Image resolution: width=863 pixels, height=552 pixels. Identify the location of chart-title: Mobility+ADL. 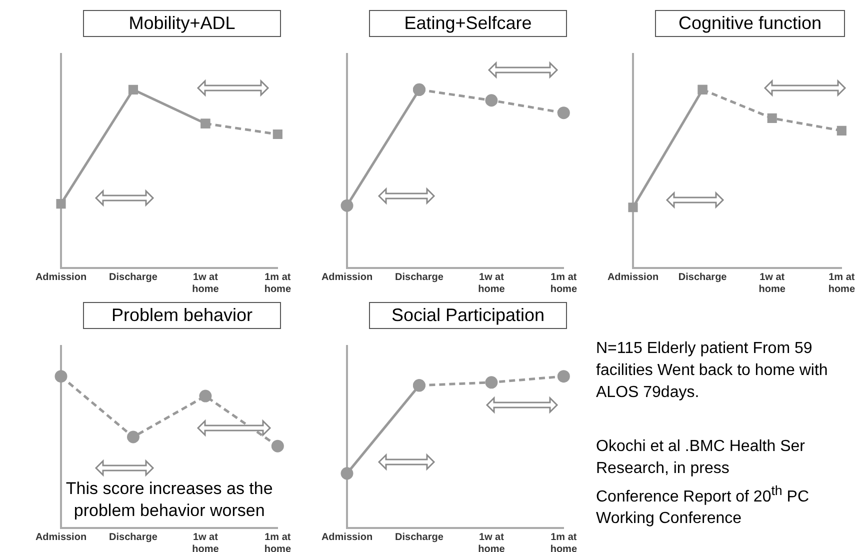
(182, 23).